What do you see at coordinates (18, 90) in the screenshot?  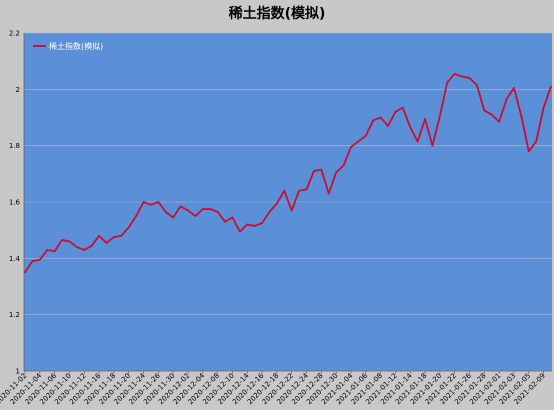 I see `y-tick-label: 2` at bounding box center [18, 90].